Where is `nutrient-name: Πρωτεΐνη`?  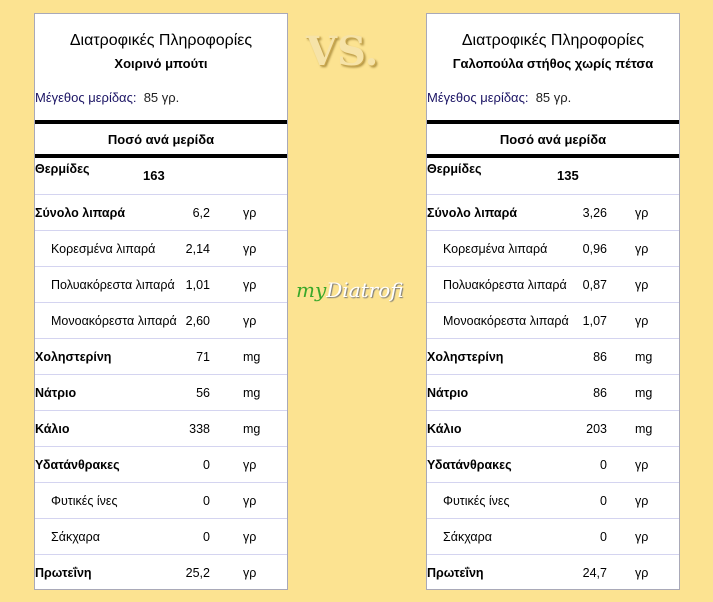
nutrient-name: Πρωτεΐνη is located at coordinates (455, 573).